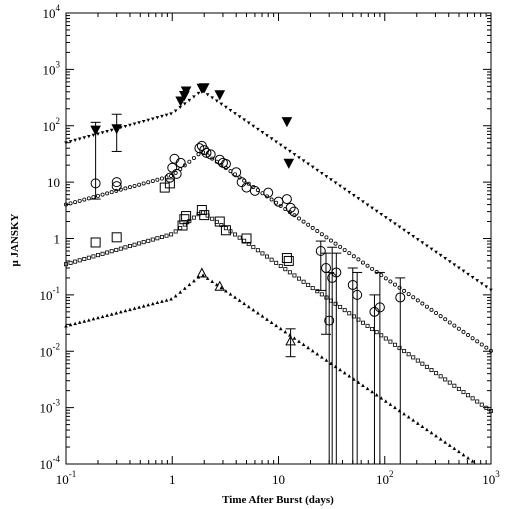 This screenshot has height=509, width=507. What do you see at coordinates (57, 239) in the screenshot?
I see `y-tick-label: 1` at bounding box center [57, 239].